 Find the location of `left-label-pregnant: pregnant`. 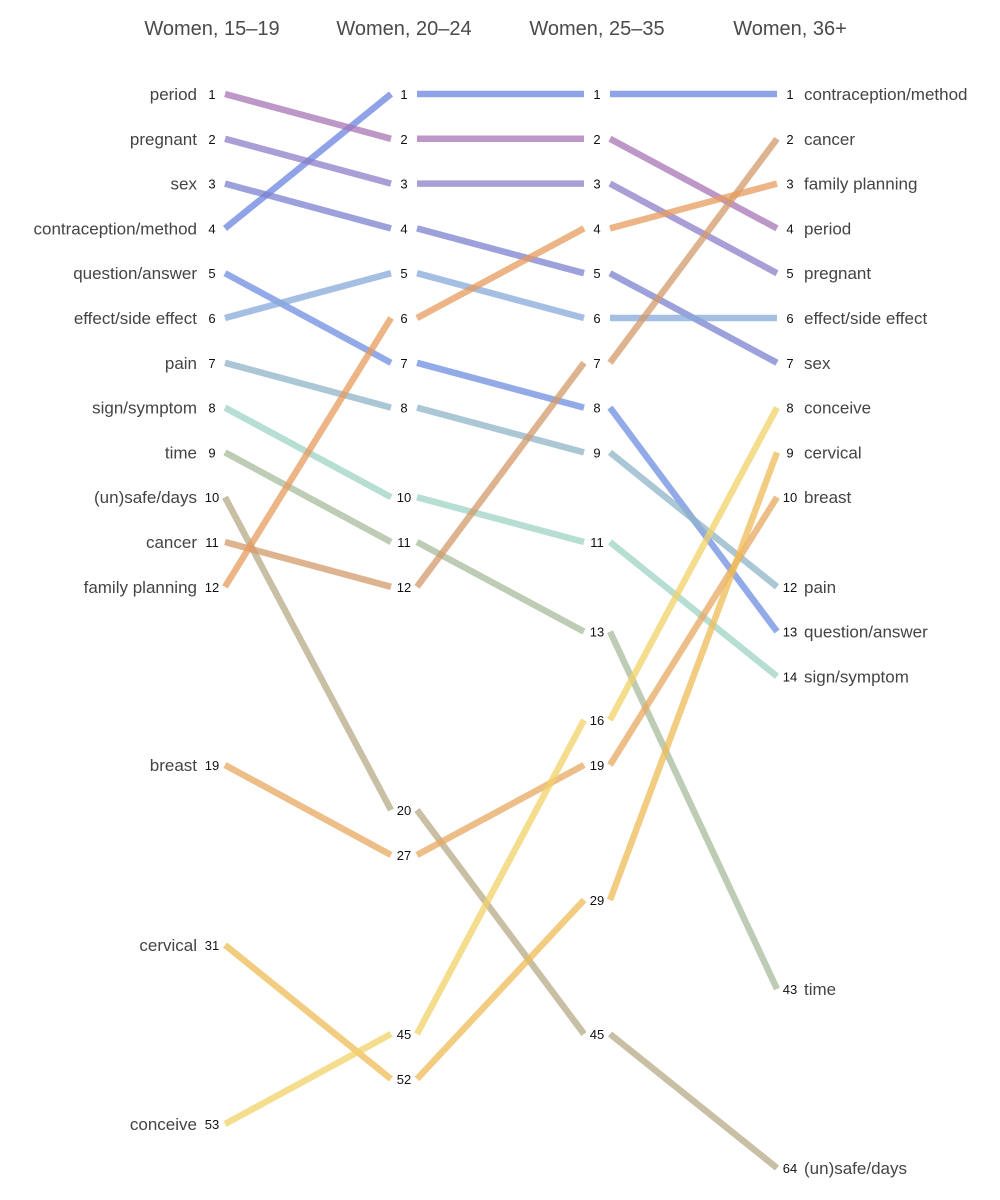

left-label-pregnant: pregnant is located at coordinates (163, 139).